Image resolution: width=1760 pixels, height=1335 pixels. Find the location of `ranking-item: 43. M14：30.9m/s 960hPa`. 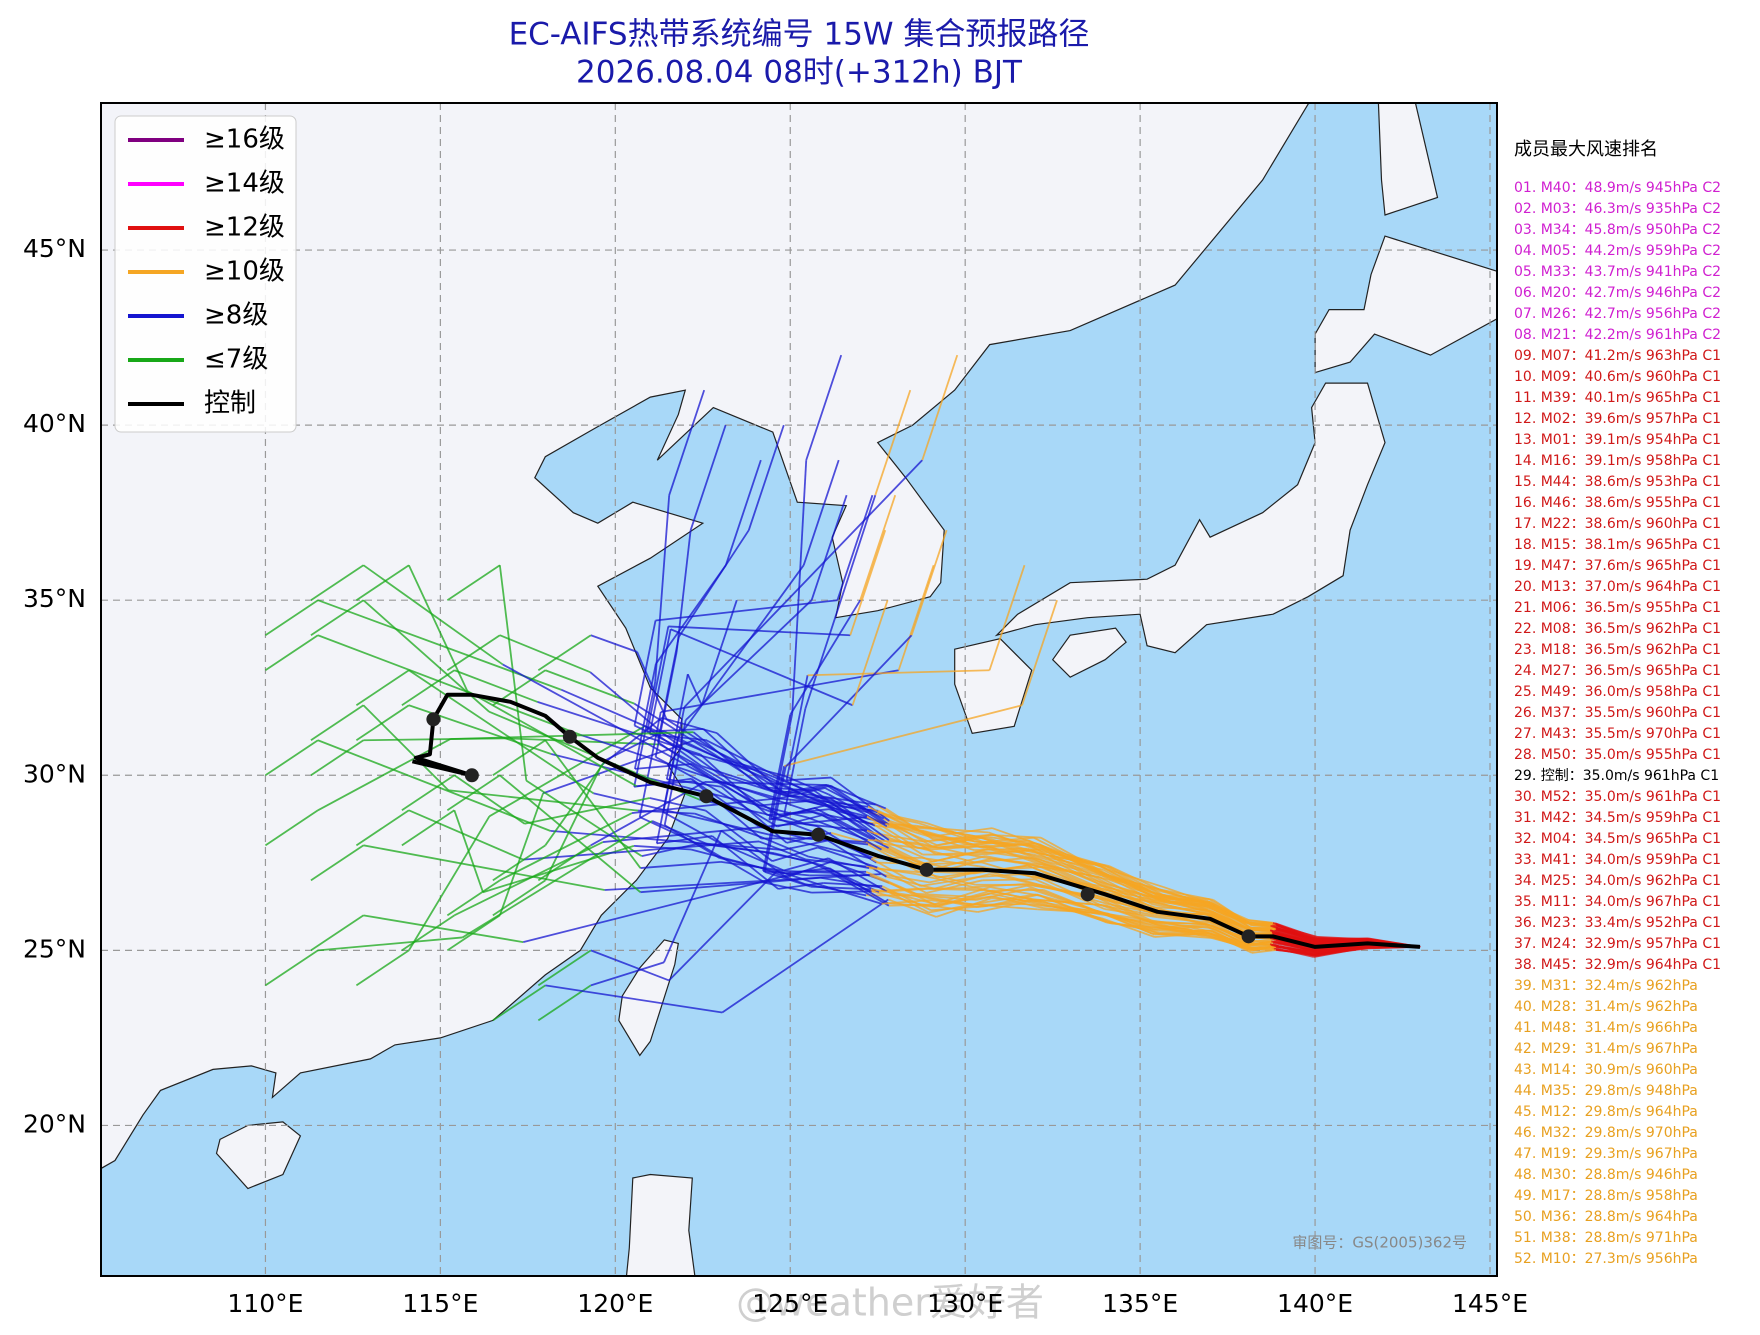

ranking-item: 43. M14：30.9m/s 960hPa is located at coordinates (1606, 1070).